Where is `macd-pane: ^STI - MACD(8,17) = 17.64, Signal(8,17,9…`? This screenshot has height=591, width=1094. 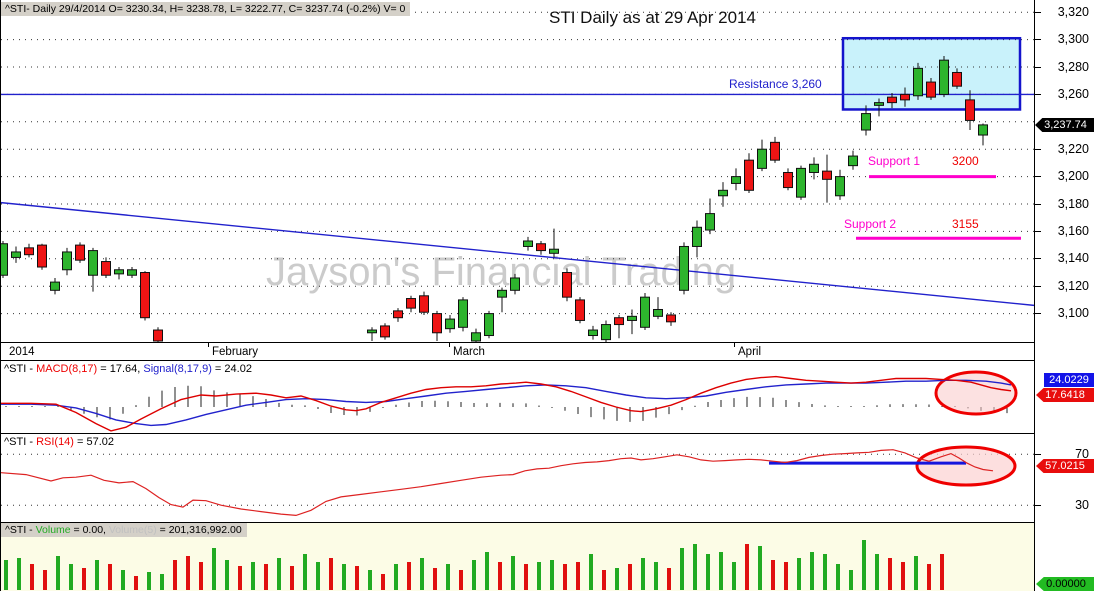
macd-pane: ^STI - MACD(8,17) = 17.64, Signal(8,17,9… is located at coordinates (517, 397).